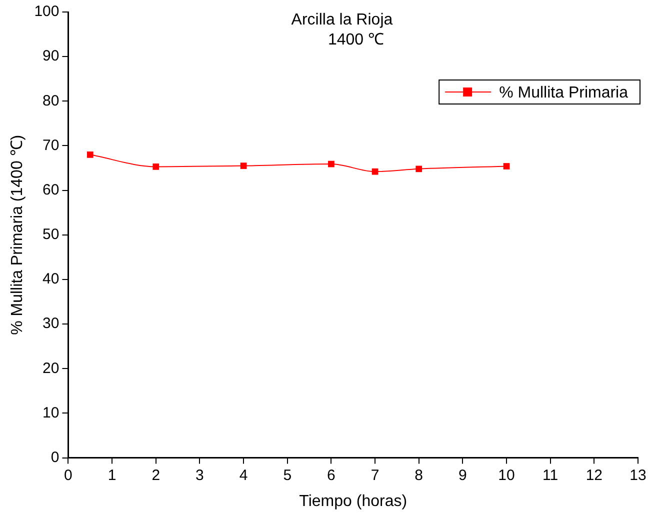 Image resolution: width=668 pixels, height=519 pixels. Describe the element at coordinates (68, 475) in the screenshot. I see `x-tick-label: 0` at that location.